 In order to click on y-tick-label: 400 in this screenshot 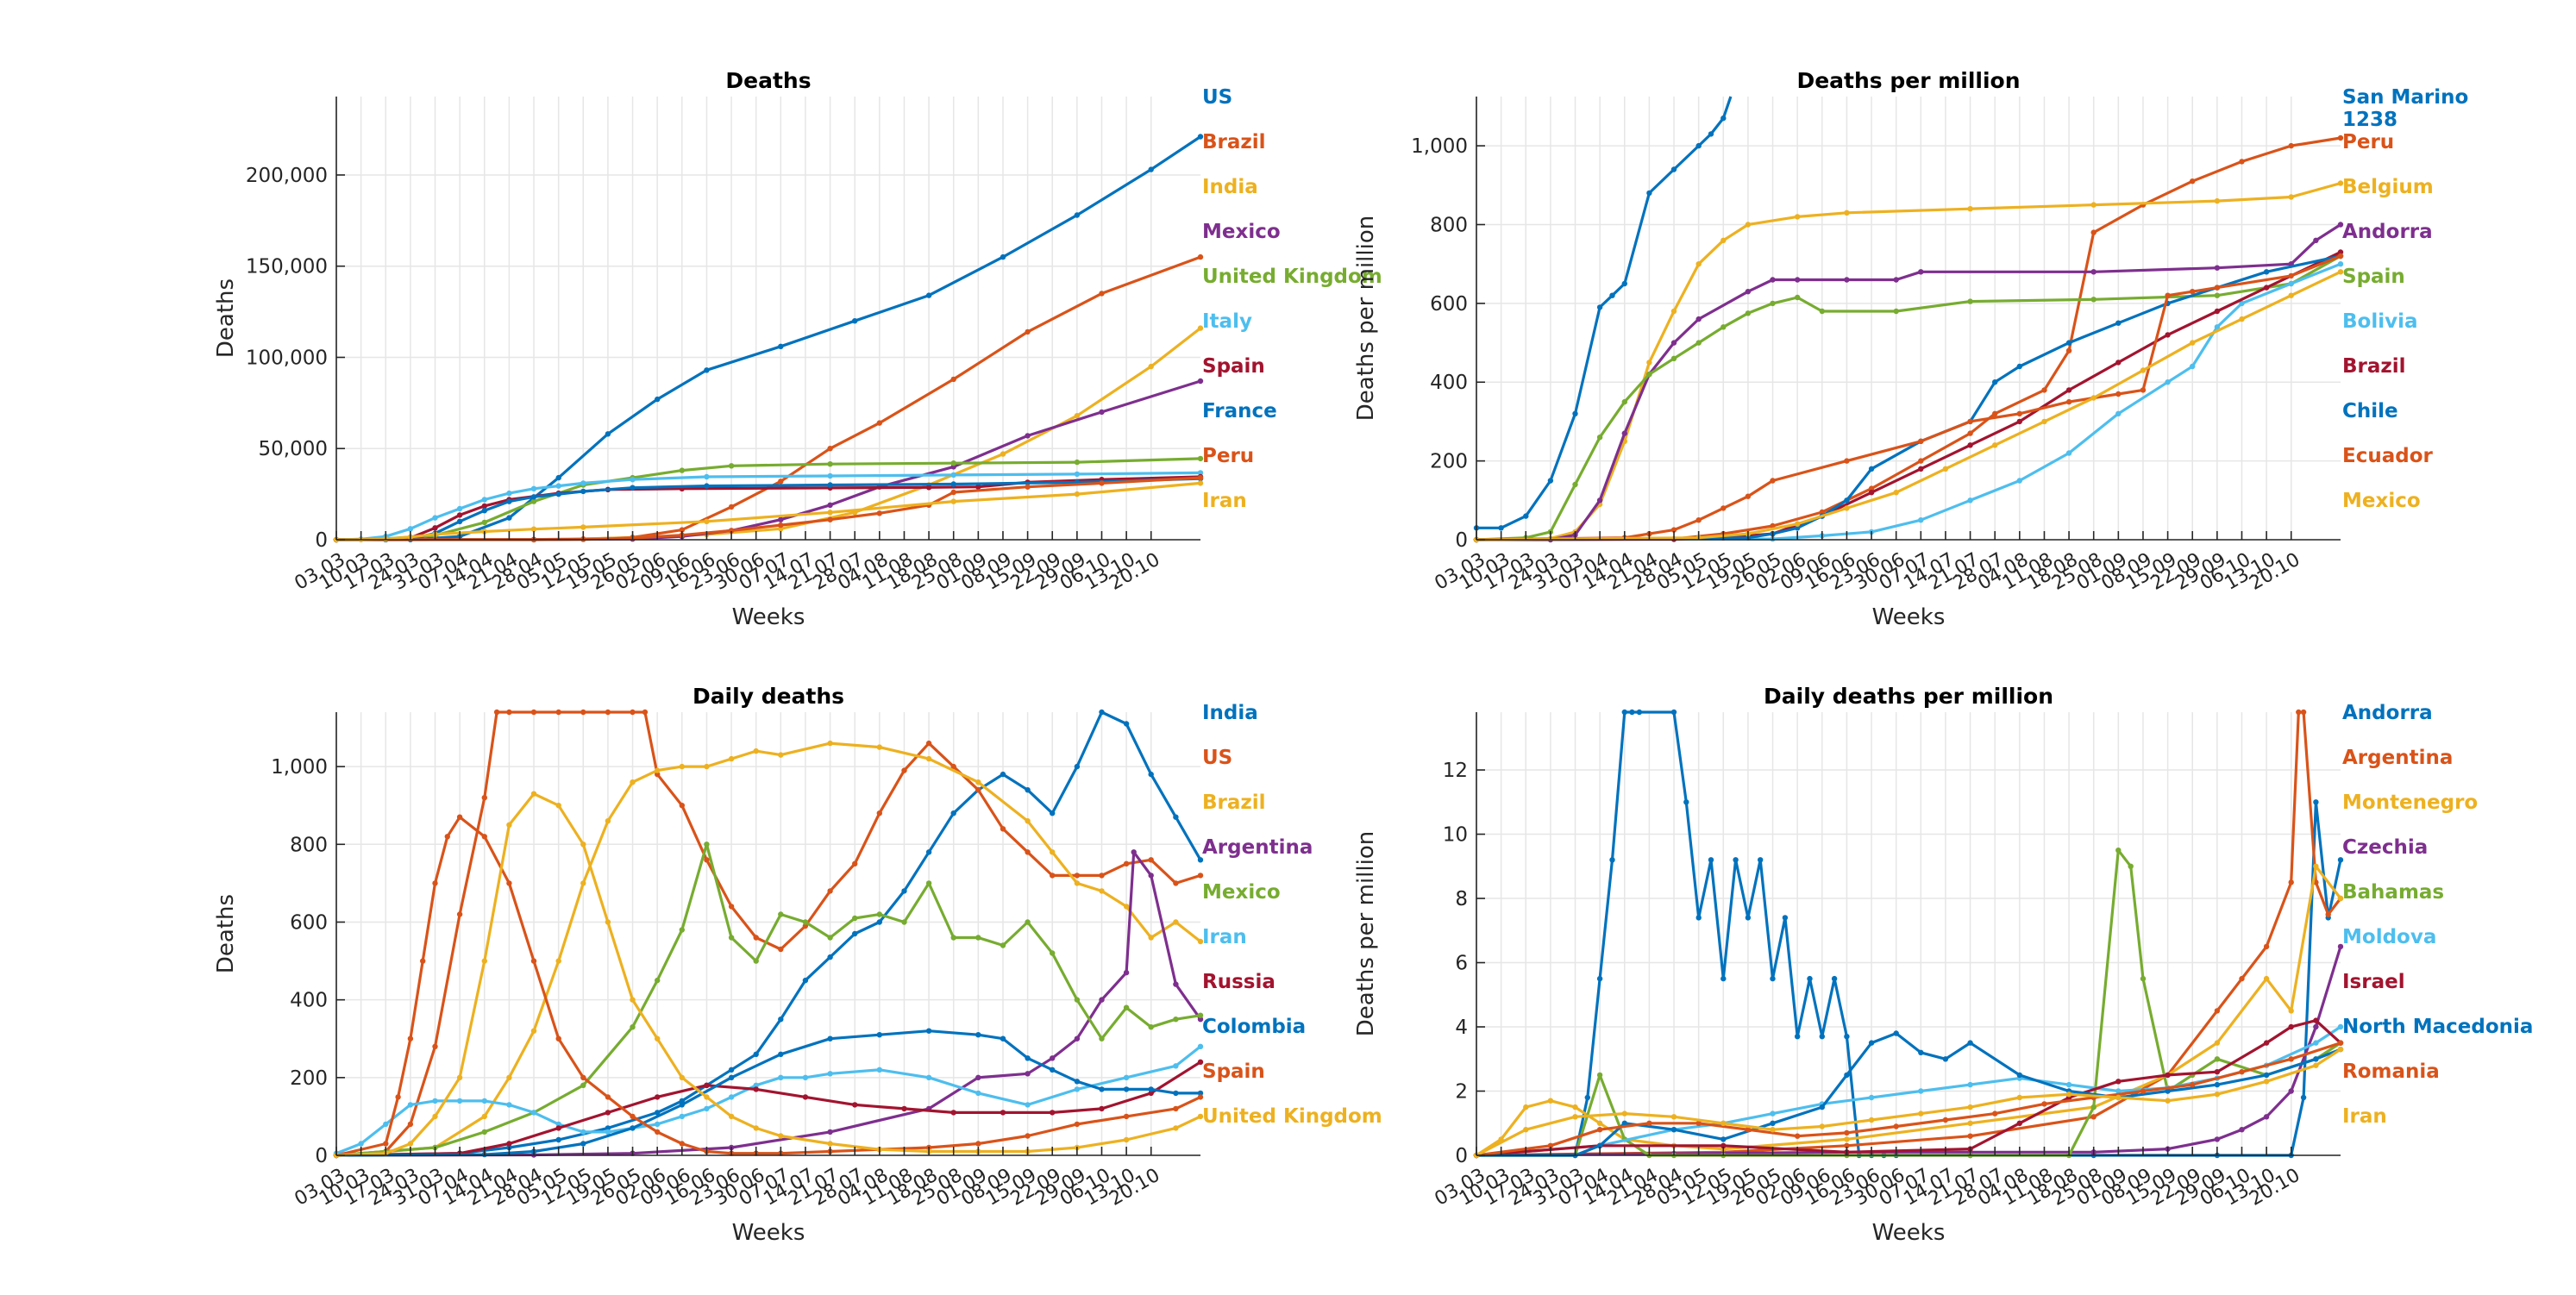, I will do `click(1449, 383)`.